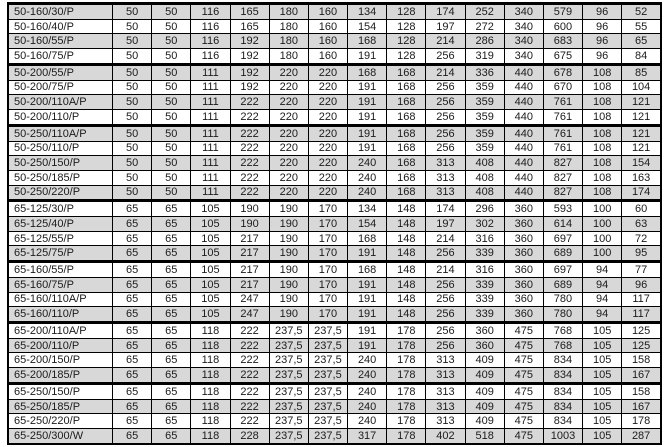  What do you see at coordinates (641, 375) in the screenshot?
I see `value-cell: 167` at bounding box center [641, 375].